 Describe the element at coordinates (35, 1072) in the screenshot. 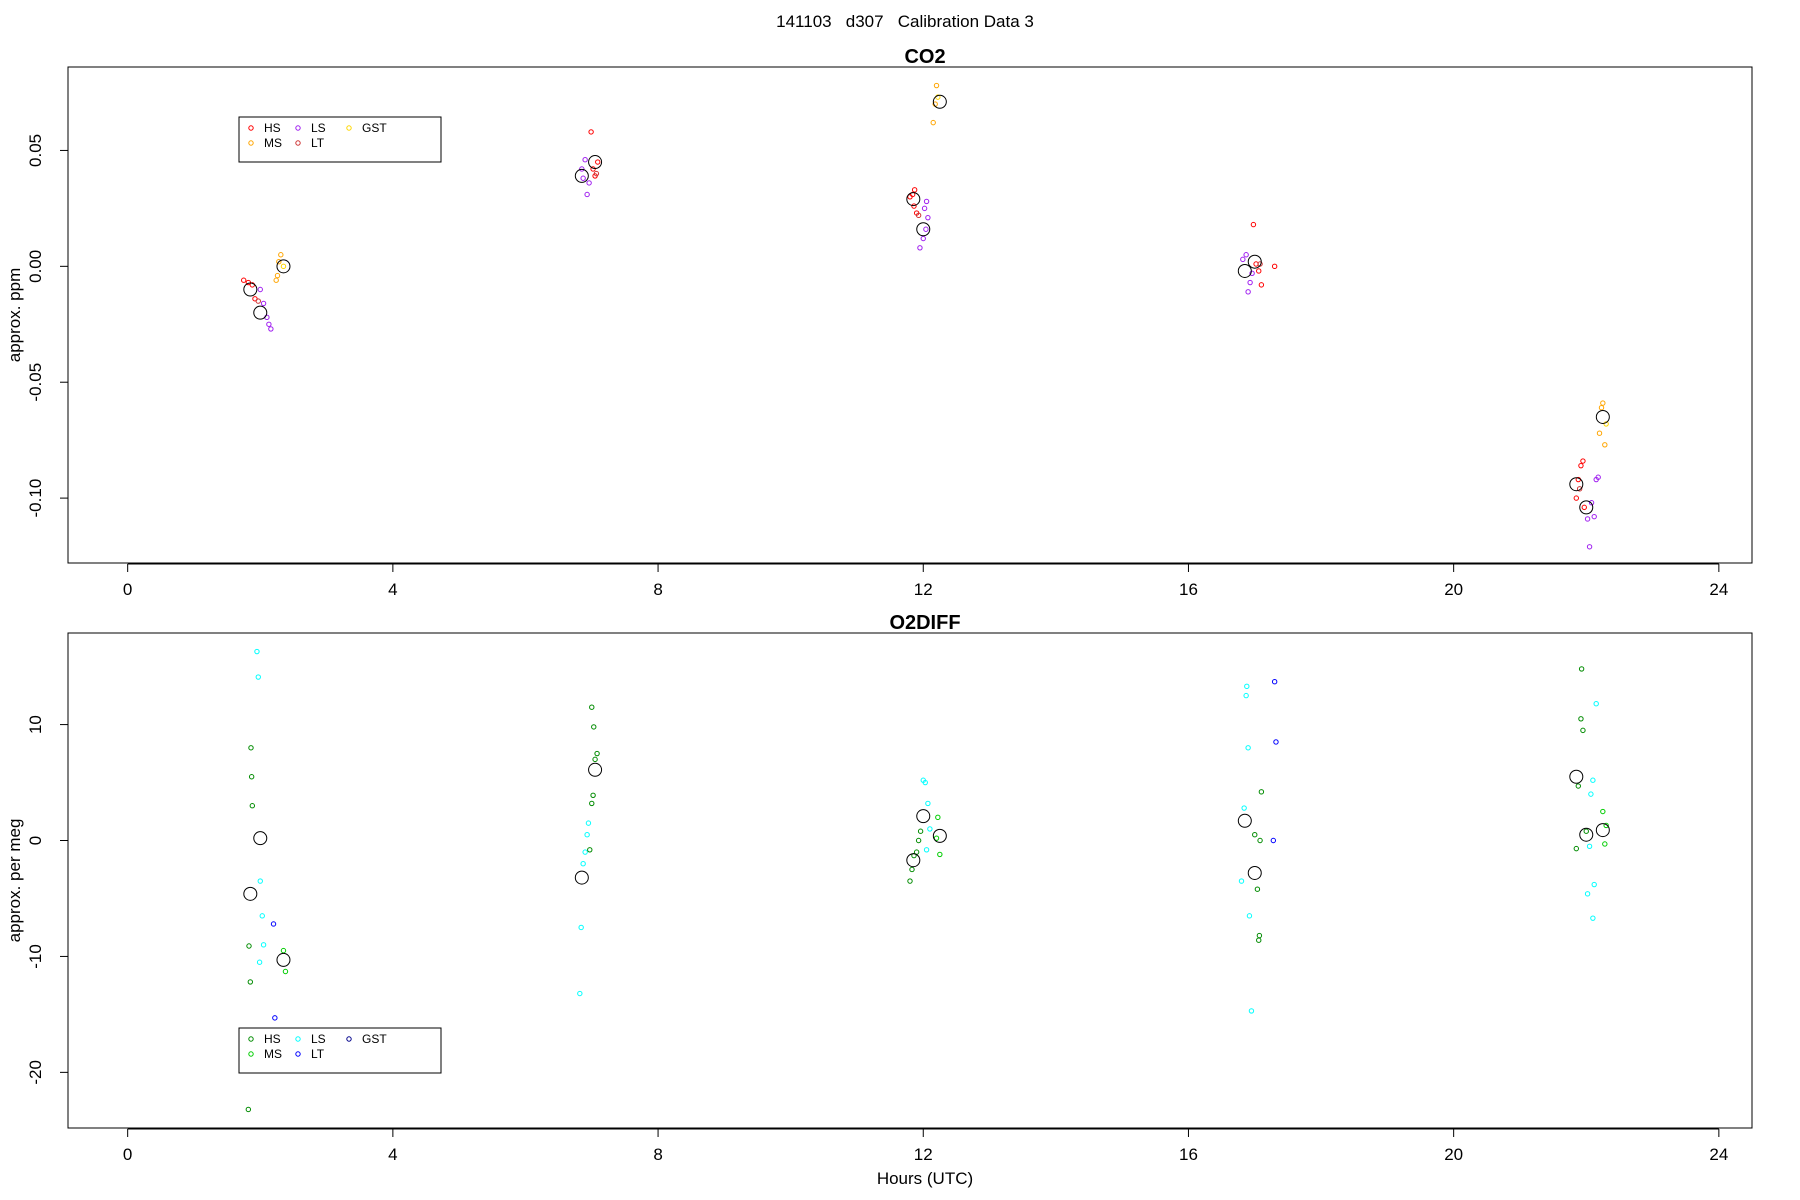

I see `y-tick-label: -20` at that location.